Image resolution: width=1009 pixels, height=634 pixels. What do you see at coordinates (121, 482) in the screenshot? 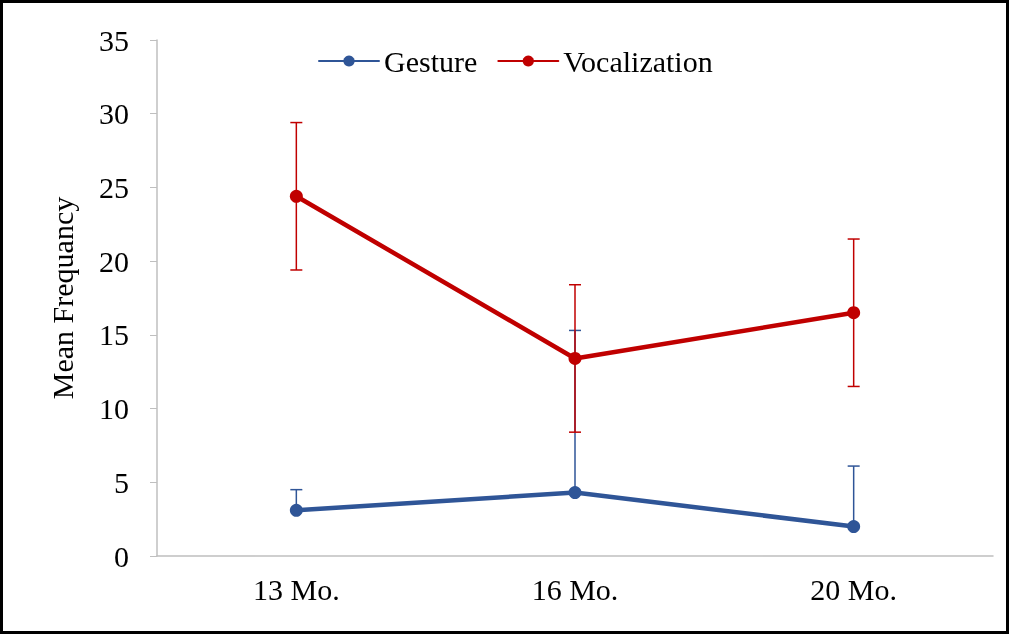
I see `y-tick-label: 5` at bounding box center [121, 482].